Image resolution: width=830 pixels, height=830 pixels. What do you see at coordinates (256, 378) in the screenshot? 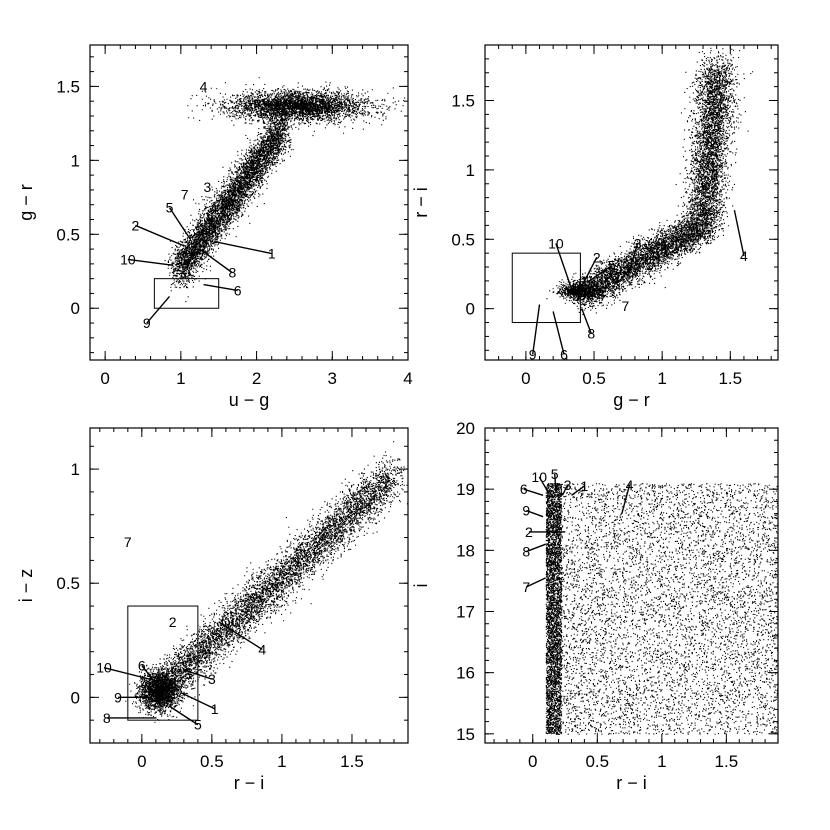
I see `x-tick-label: 2` at bounding box center [256, 378].